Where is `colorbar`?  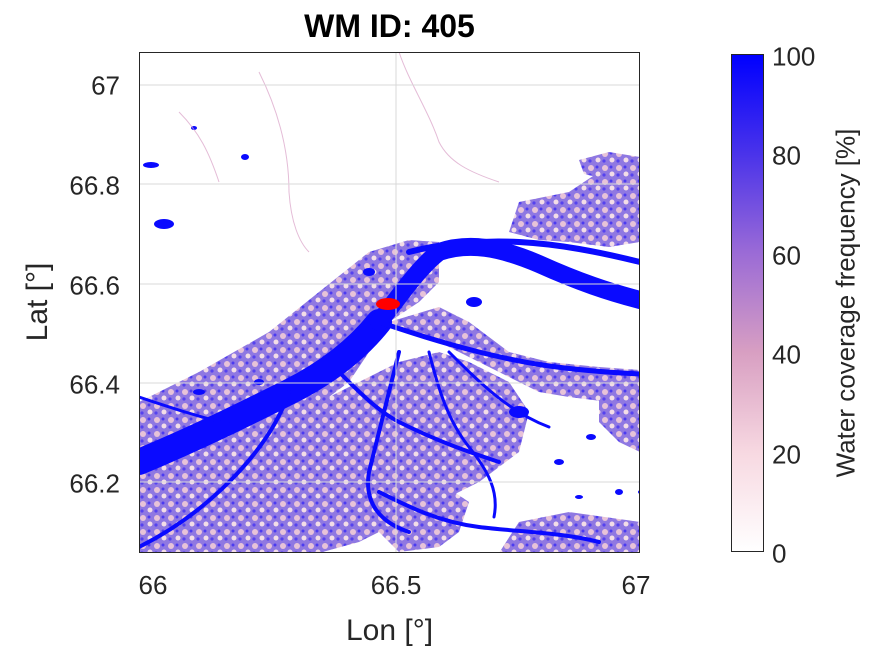 colorbar is located at coordinates (747, 303).